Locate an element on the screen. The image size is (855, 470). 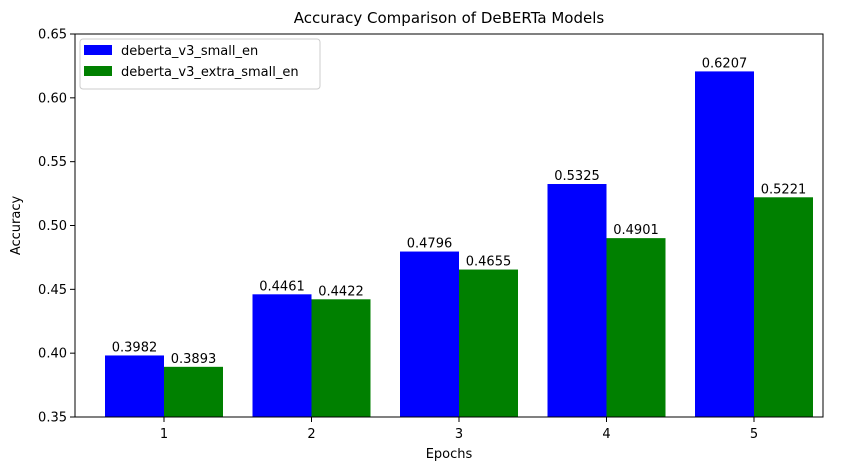
x-axis-label: Epochs is located at coordinates (449, 454).